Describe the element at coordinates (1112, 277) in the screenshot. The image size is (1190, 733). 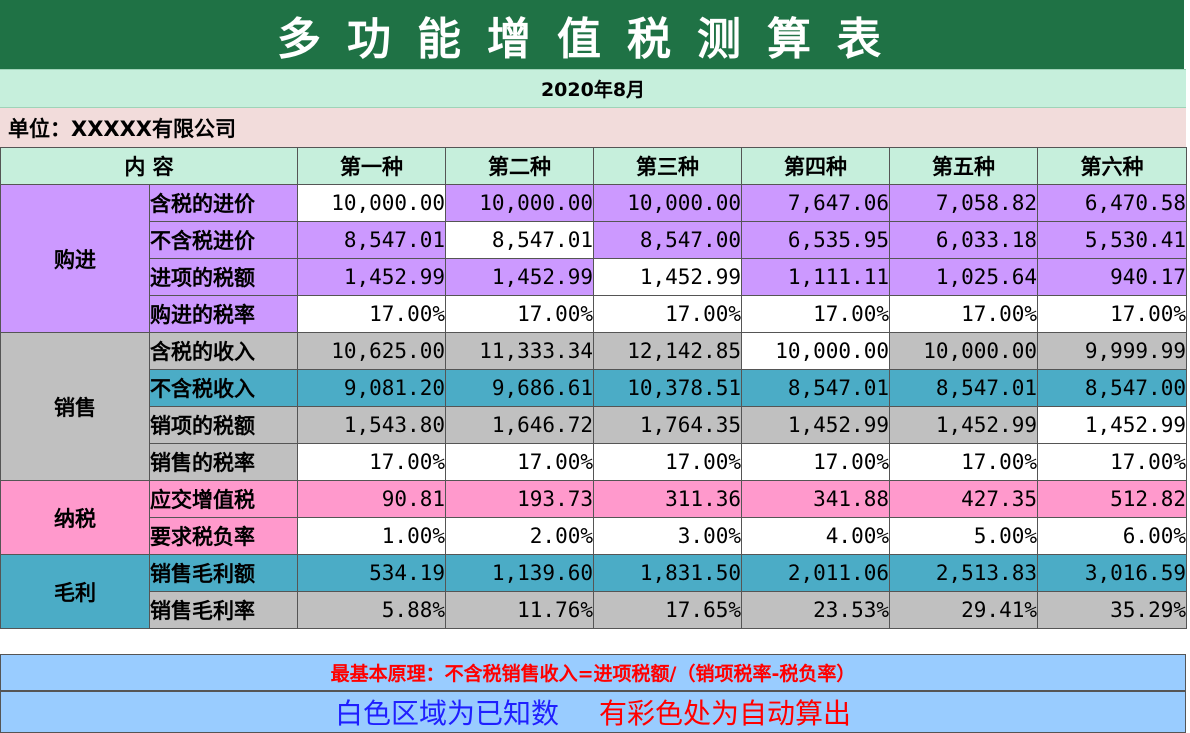
I see `cell: 940.17` at that location.